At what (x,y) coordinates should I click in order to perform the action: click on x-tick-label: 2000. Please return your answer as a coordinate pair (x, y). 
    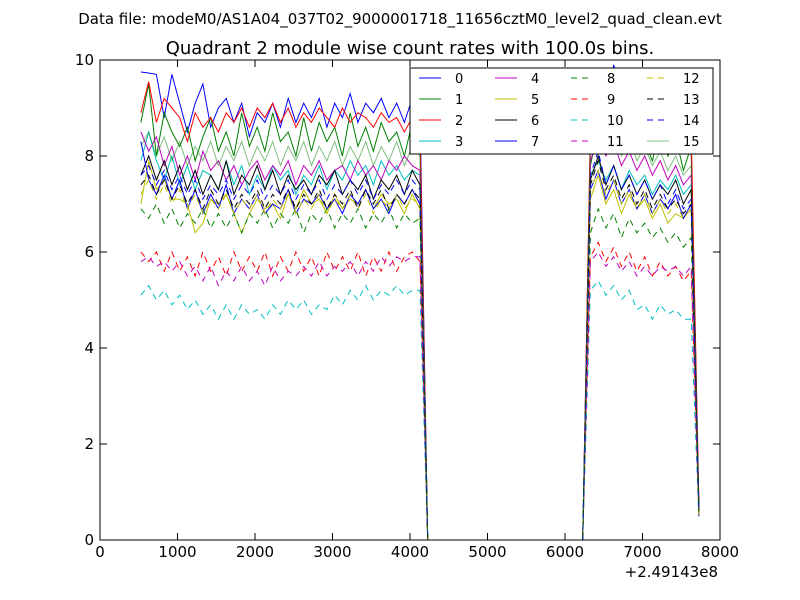
    Looking at the image, I should click on (255, 552).